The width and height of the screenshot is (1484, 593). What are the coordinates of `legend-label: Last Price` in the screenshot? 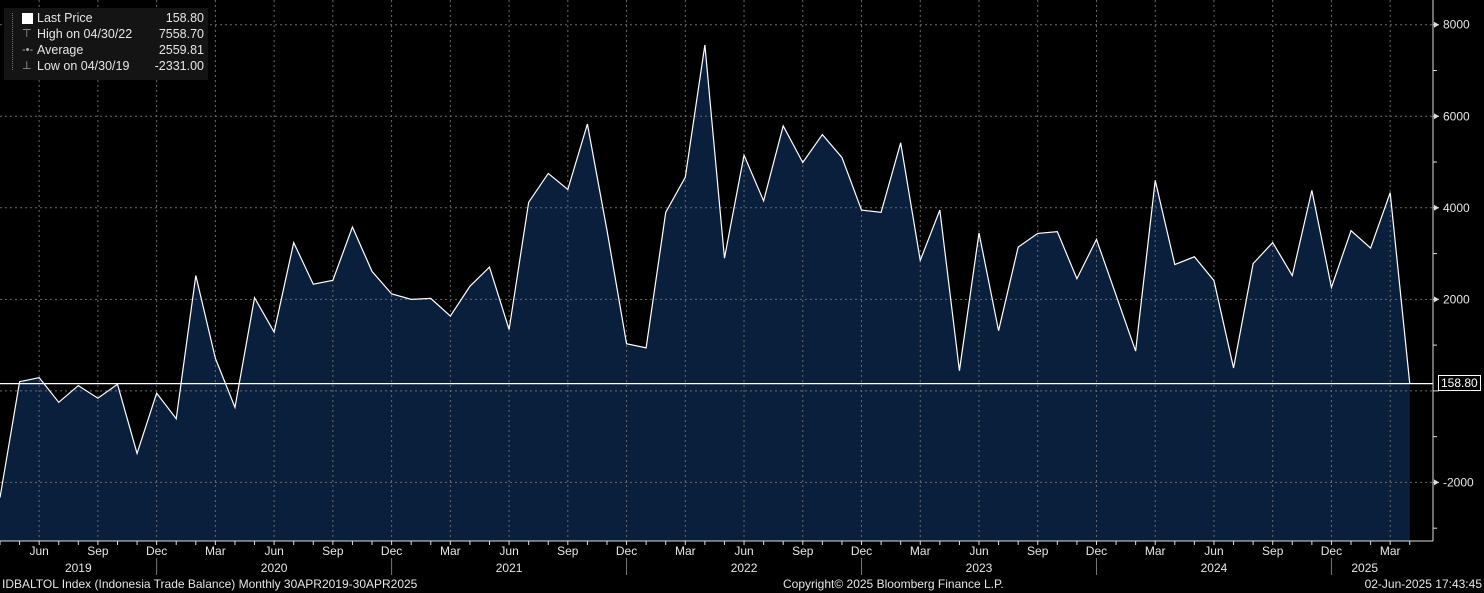 It's located at (65, 18).